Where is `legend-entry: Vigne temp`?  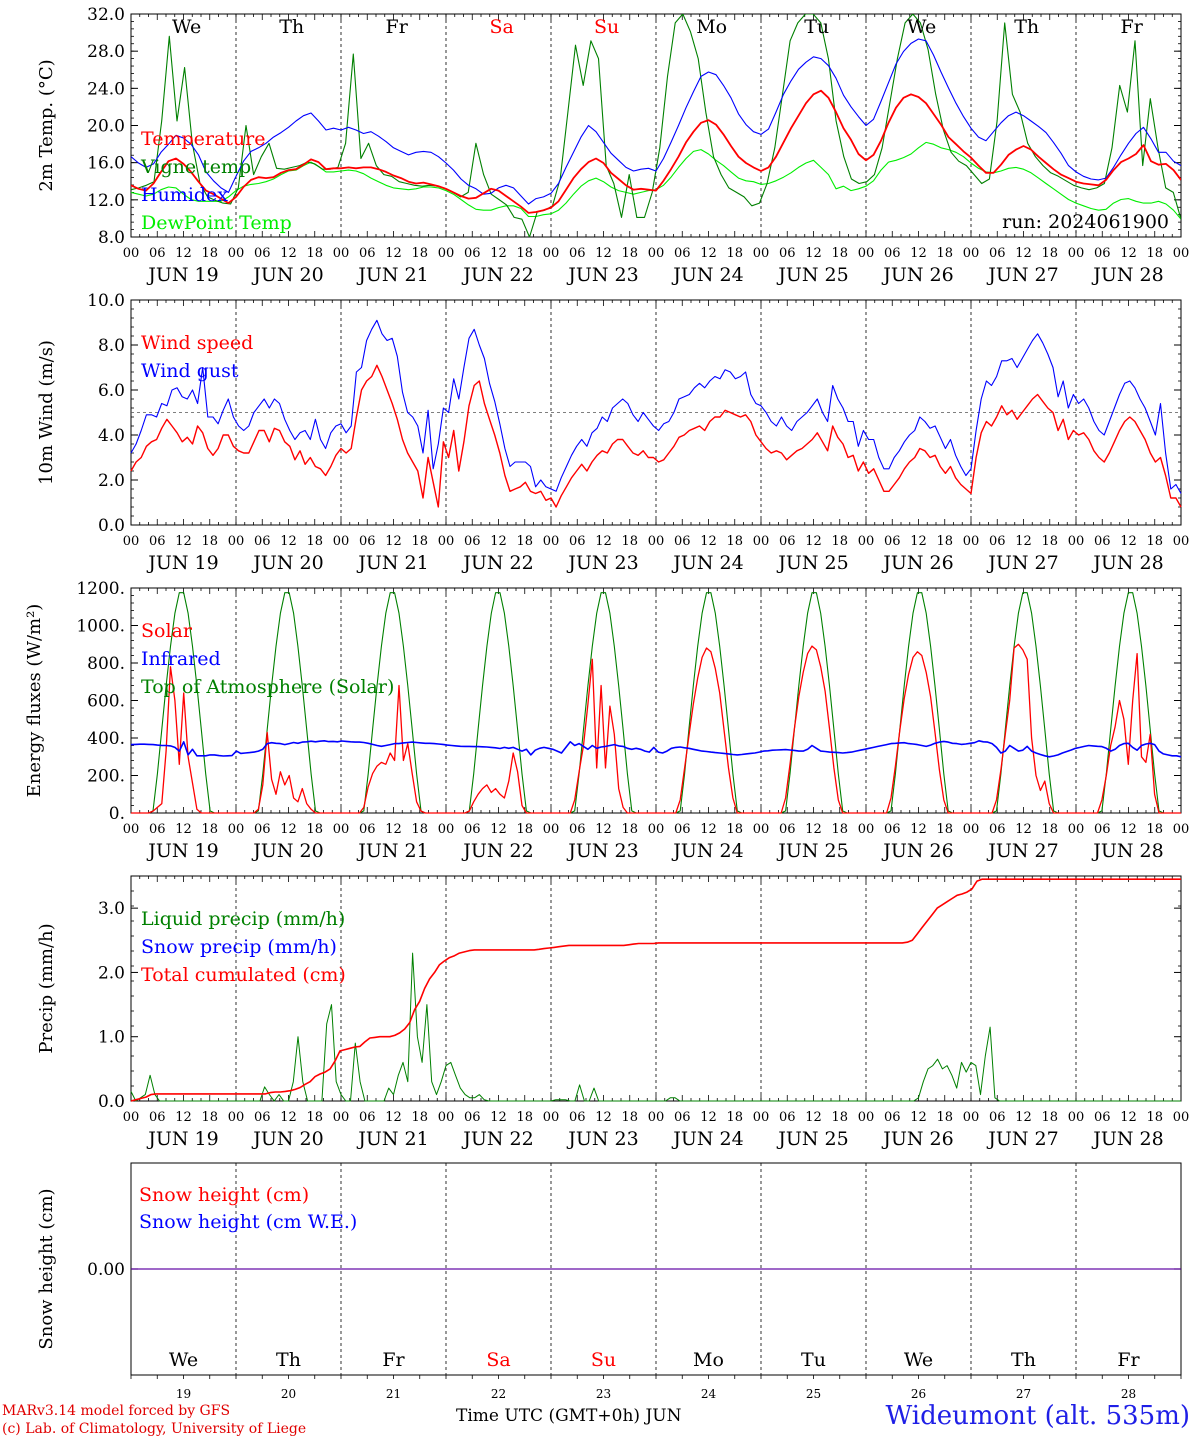
legend-entry: Vigne temp is located at coordinates (195, 167).